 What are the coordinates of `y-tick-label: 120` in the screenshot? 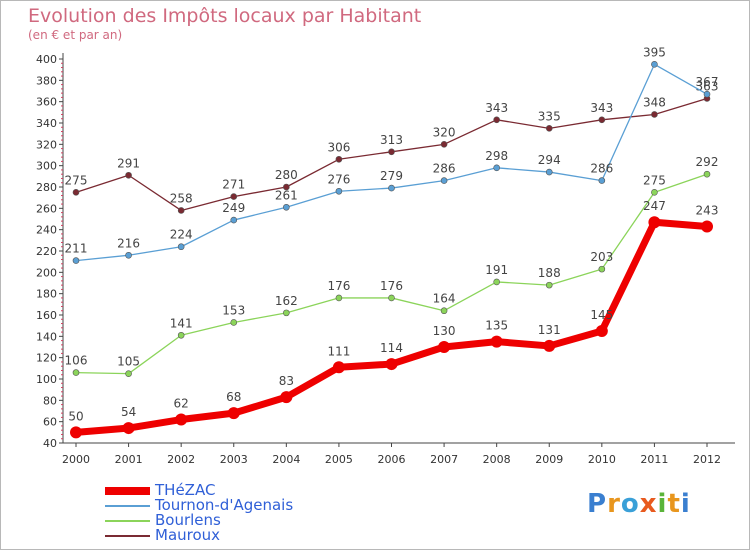 It's located at (46, 358).